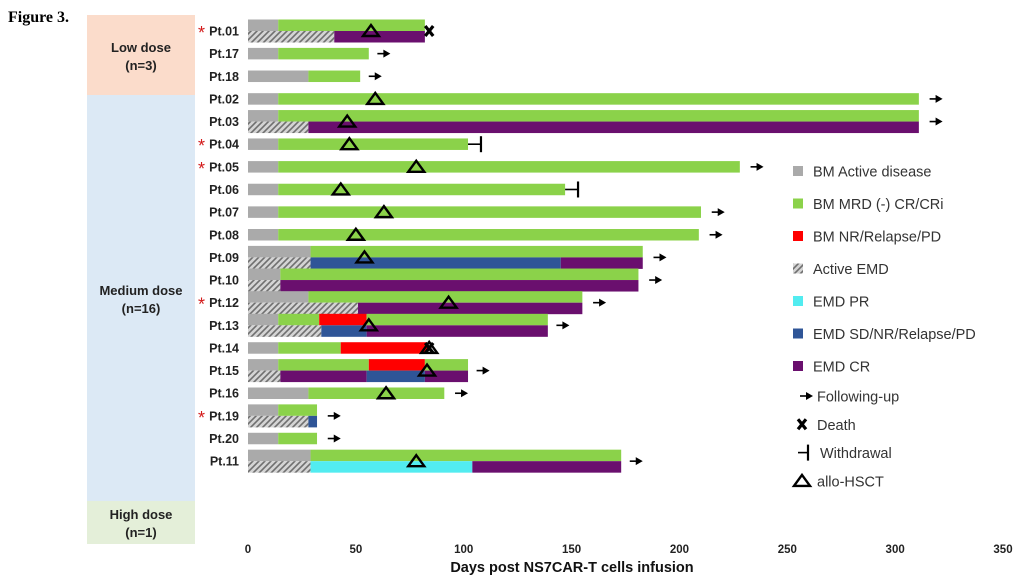 The width and height of the screenshot is (1034, 587). I want to click on patient-label: Pt.08, so click(224, 235).